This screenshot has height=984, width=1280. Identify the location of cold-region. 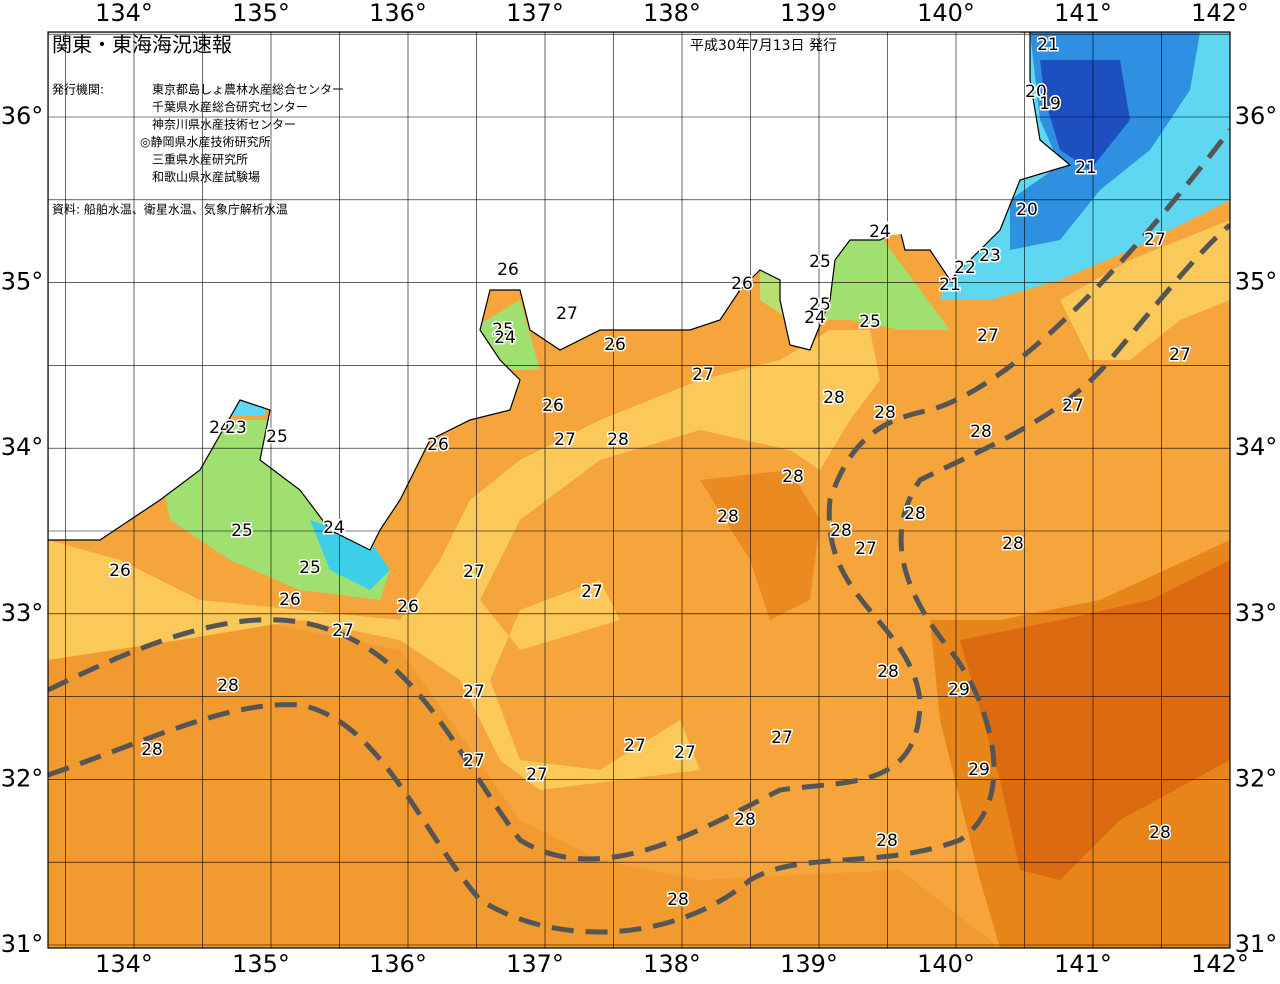
(350, 555).